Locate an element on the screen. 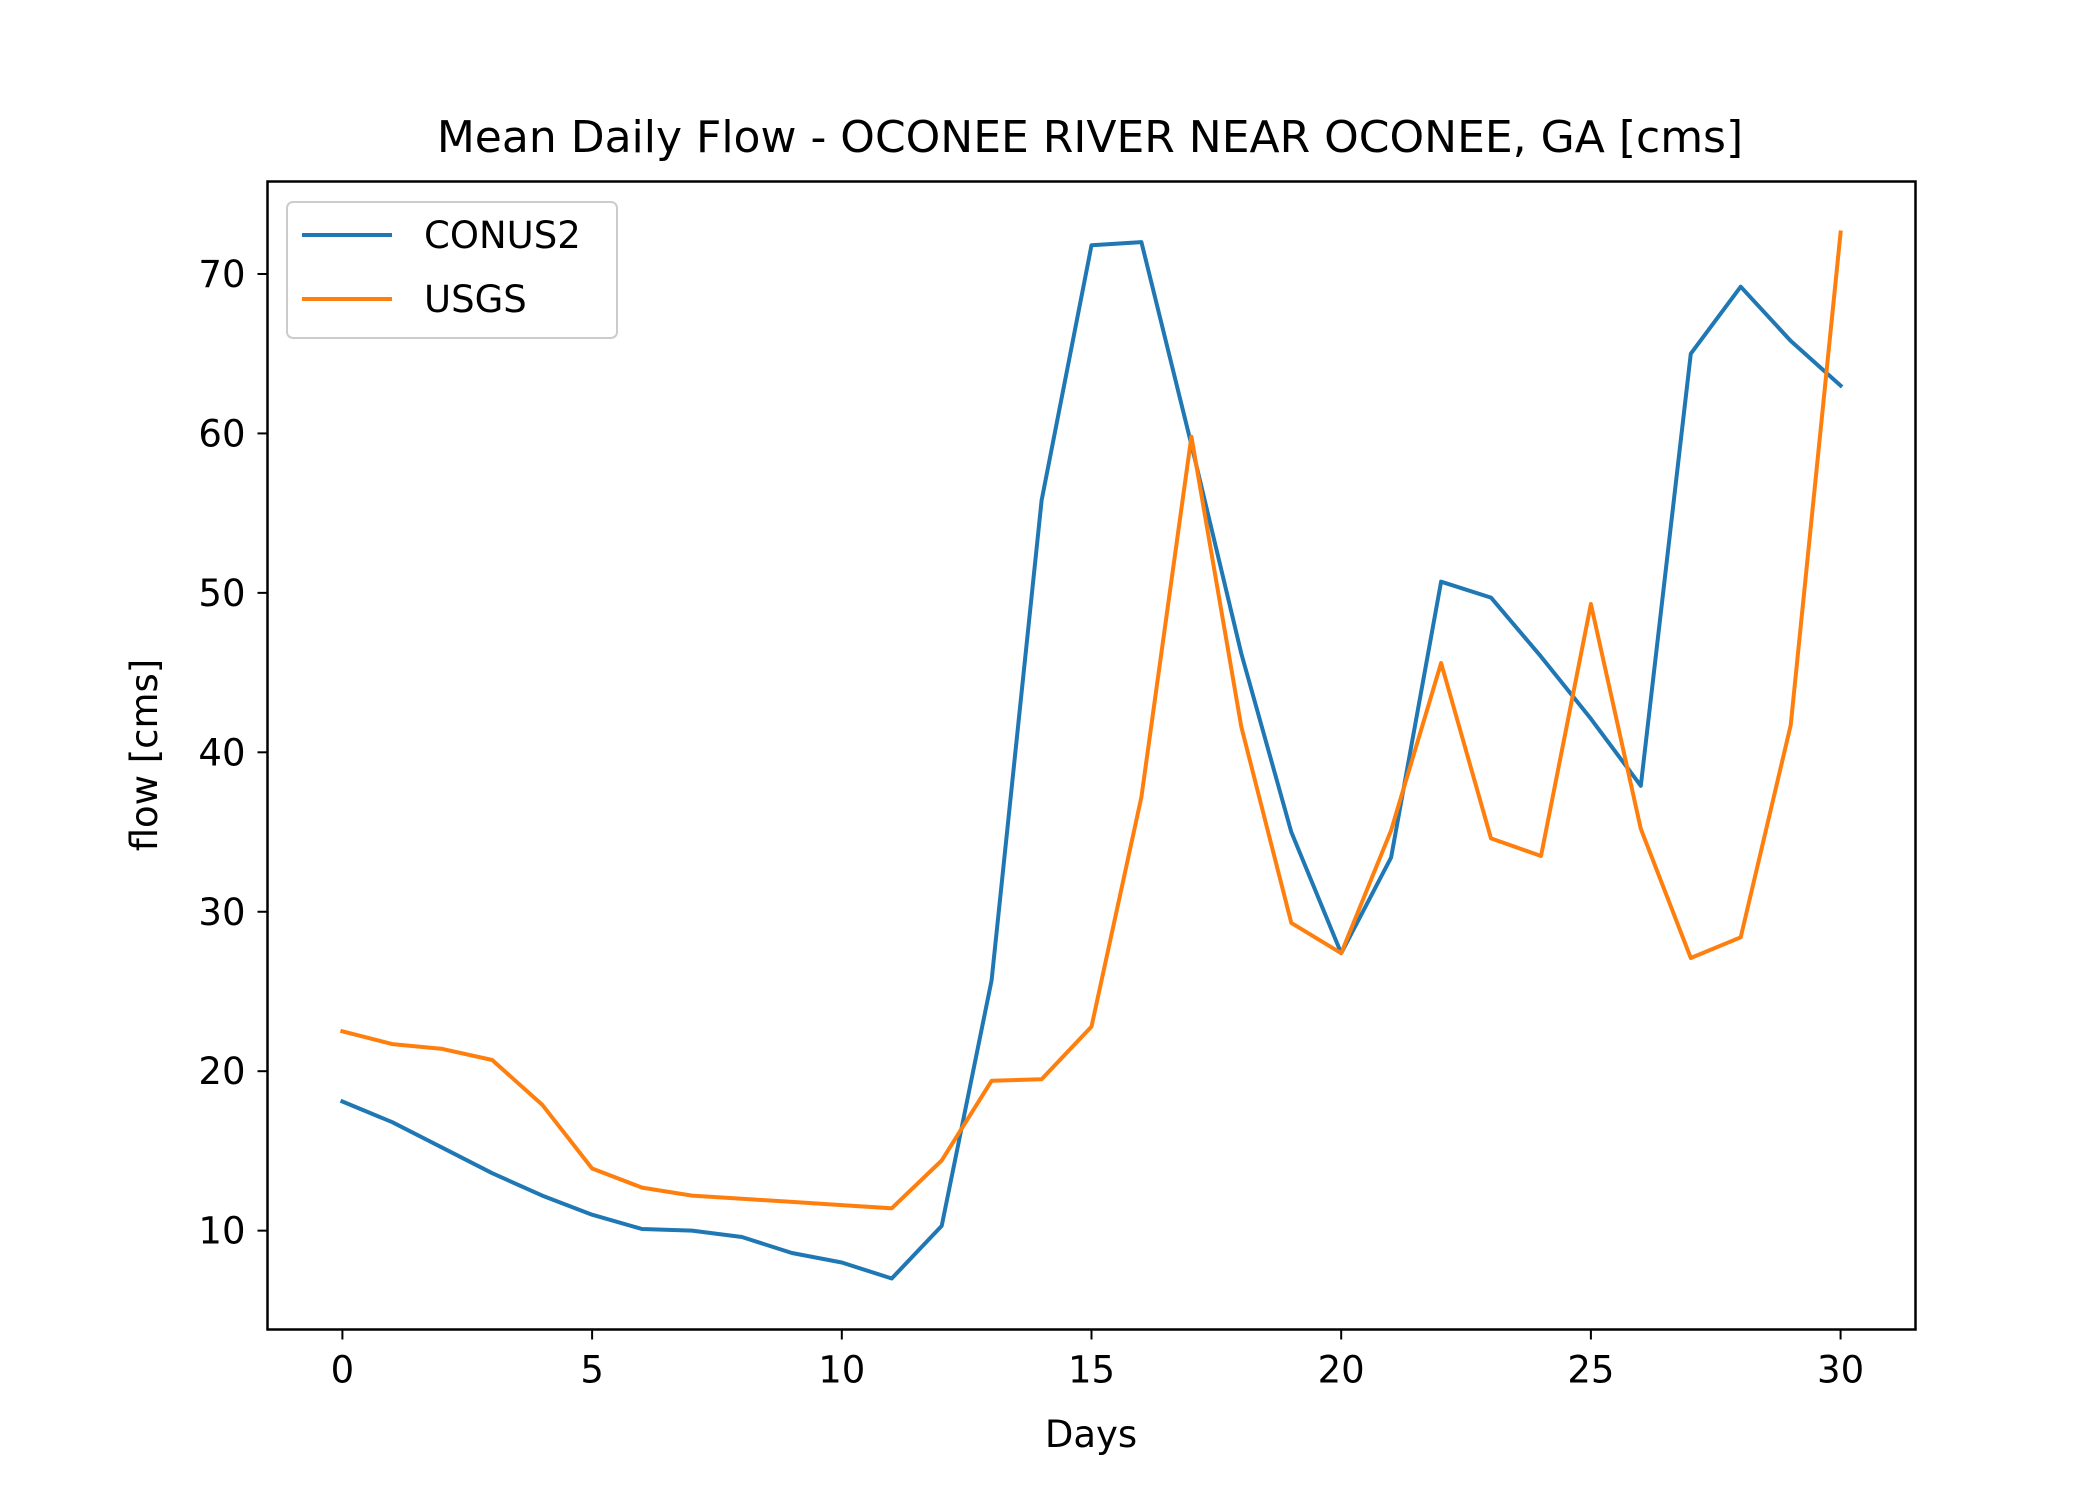  x-axis: 0 5 10 15 20 25 30 is located at coordinates (1097, 1360).